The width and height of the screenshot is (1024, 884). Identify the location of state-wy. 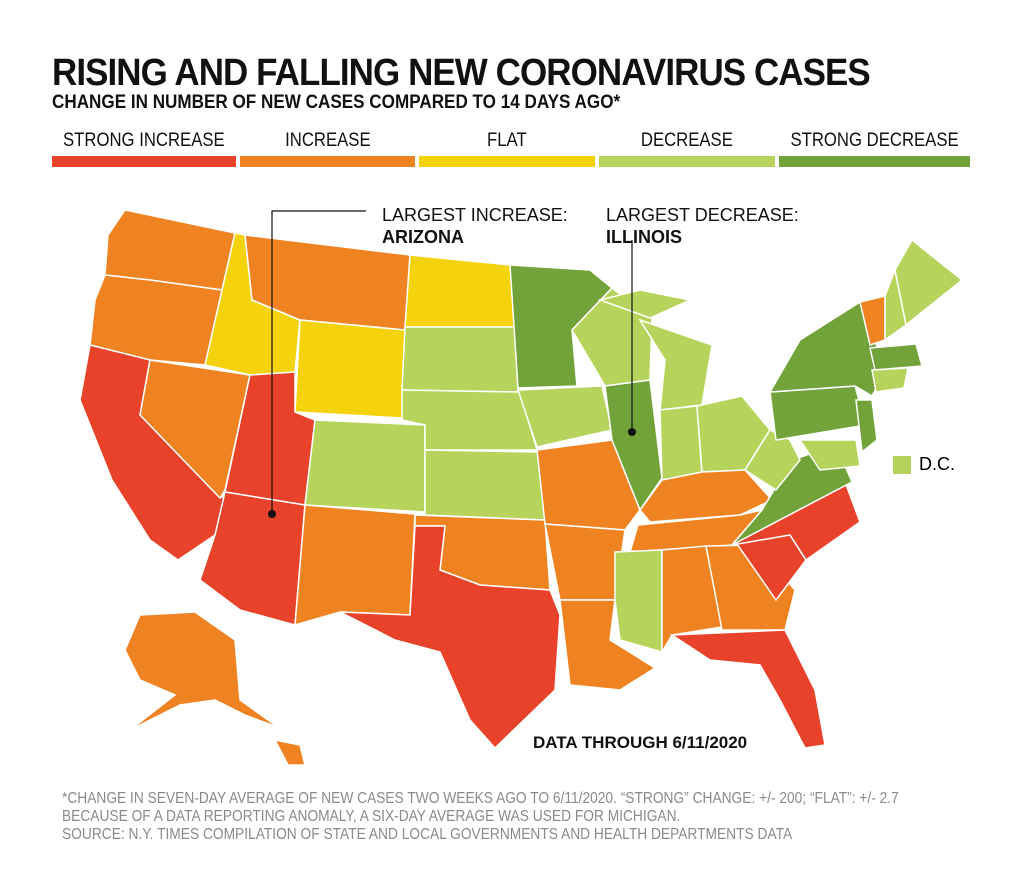
(350, 369).